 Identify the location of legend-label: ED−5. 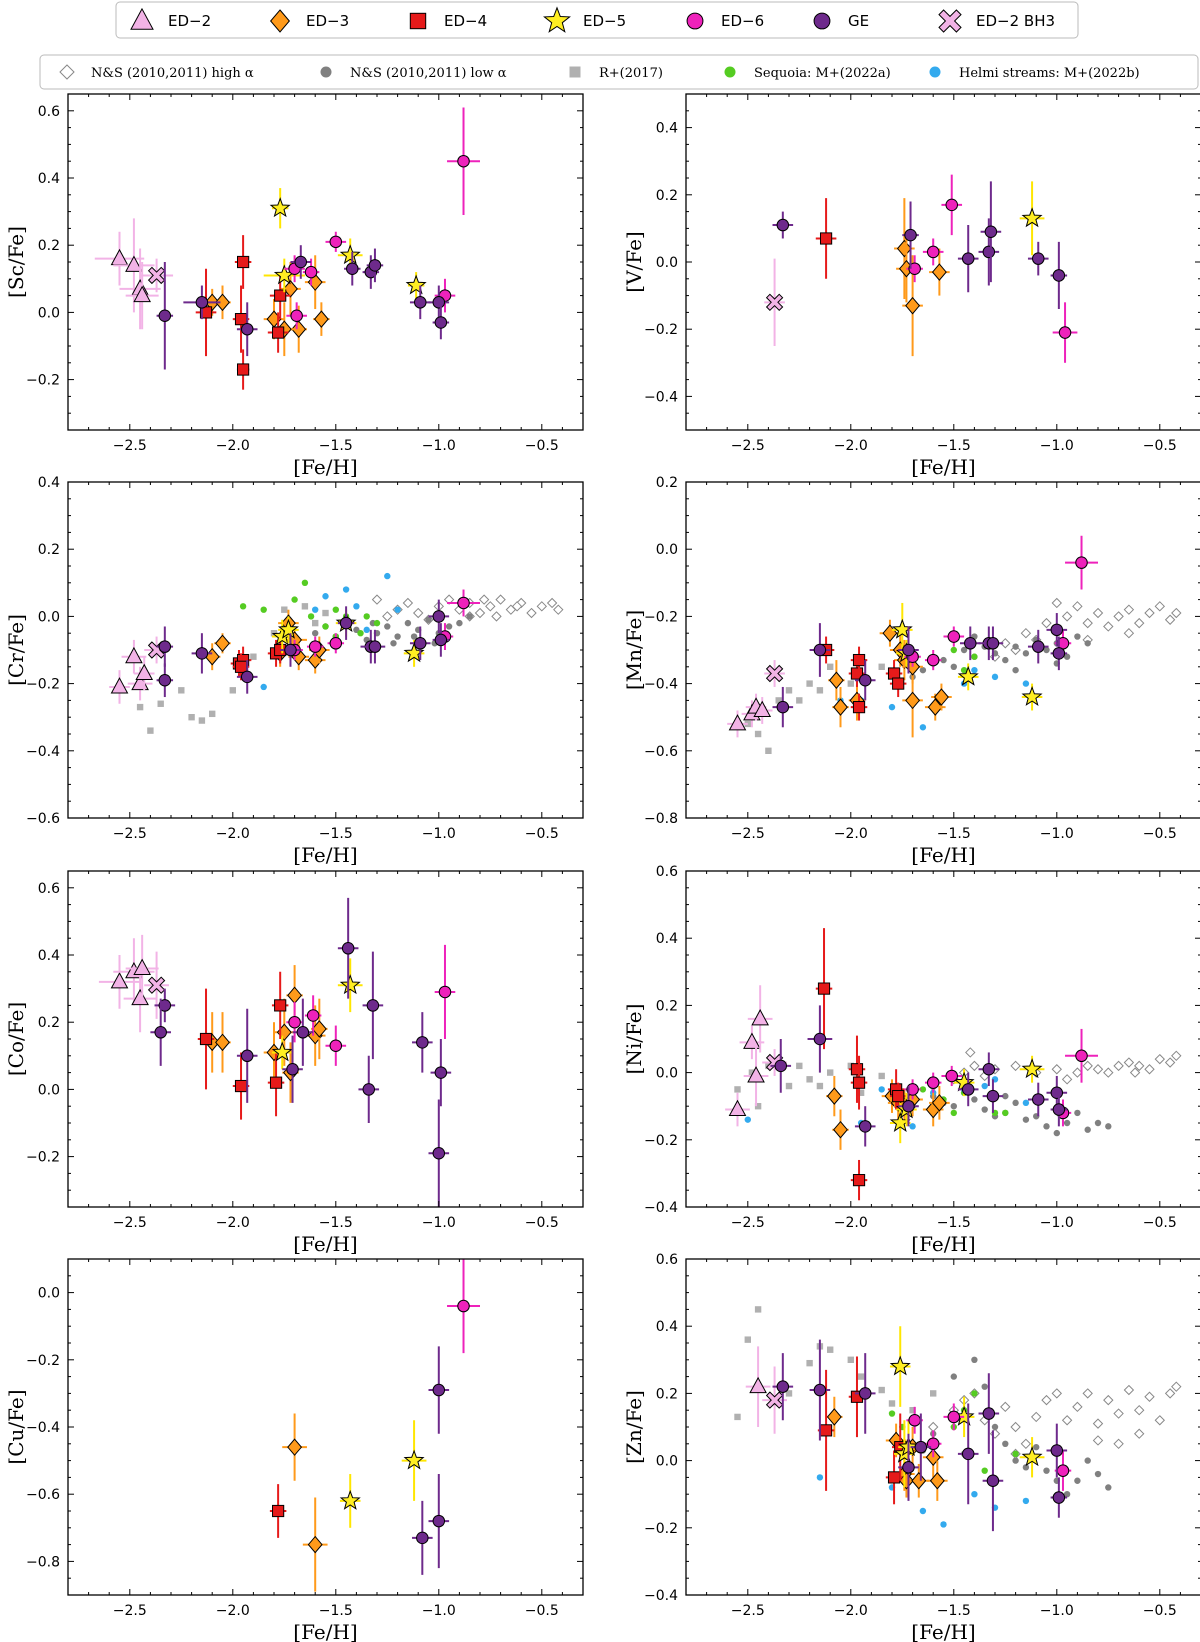
(604, 21).